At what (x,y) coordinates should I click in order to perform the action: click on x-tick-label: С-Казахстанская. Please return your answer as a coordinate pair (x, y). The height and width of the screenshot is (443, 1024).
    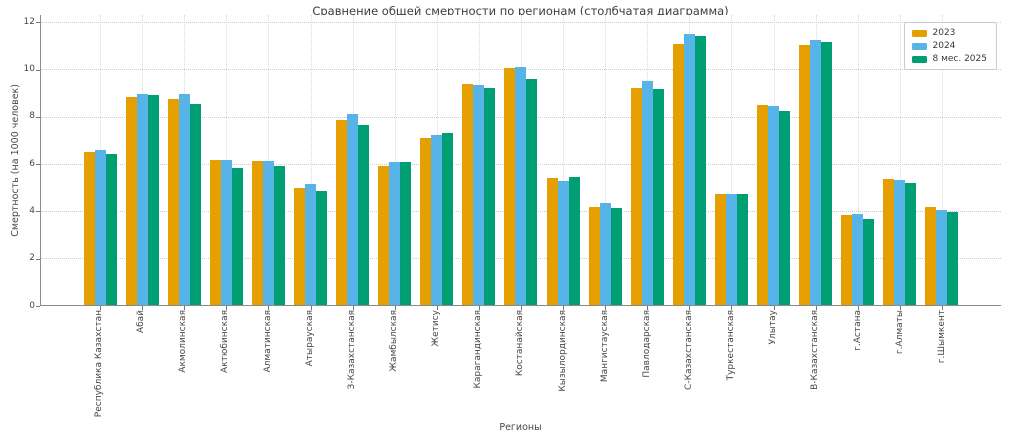
    Looking at the image, I should click on (689, 369).